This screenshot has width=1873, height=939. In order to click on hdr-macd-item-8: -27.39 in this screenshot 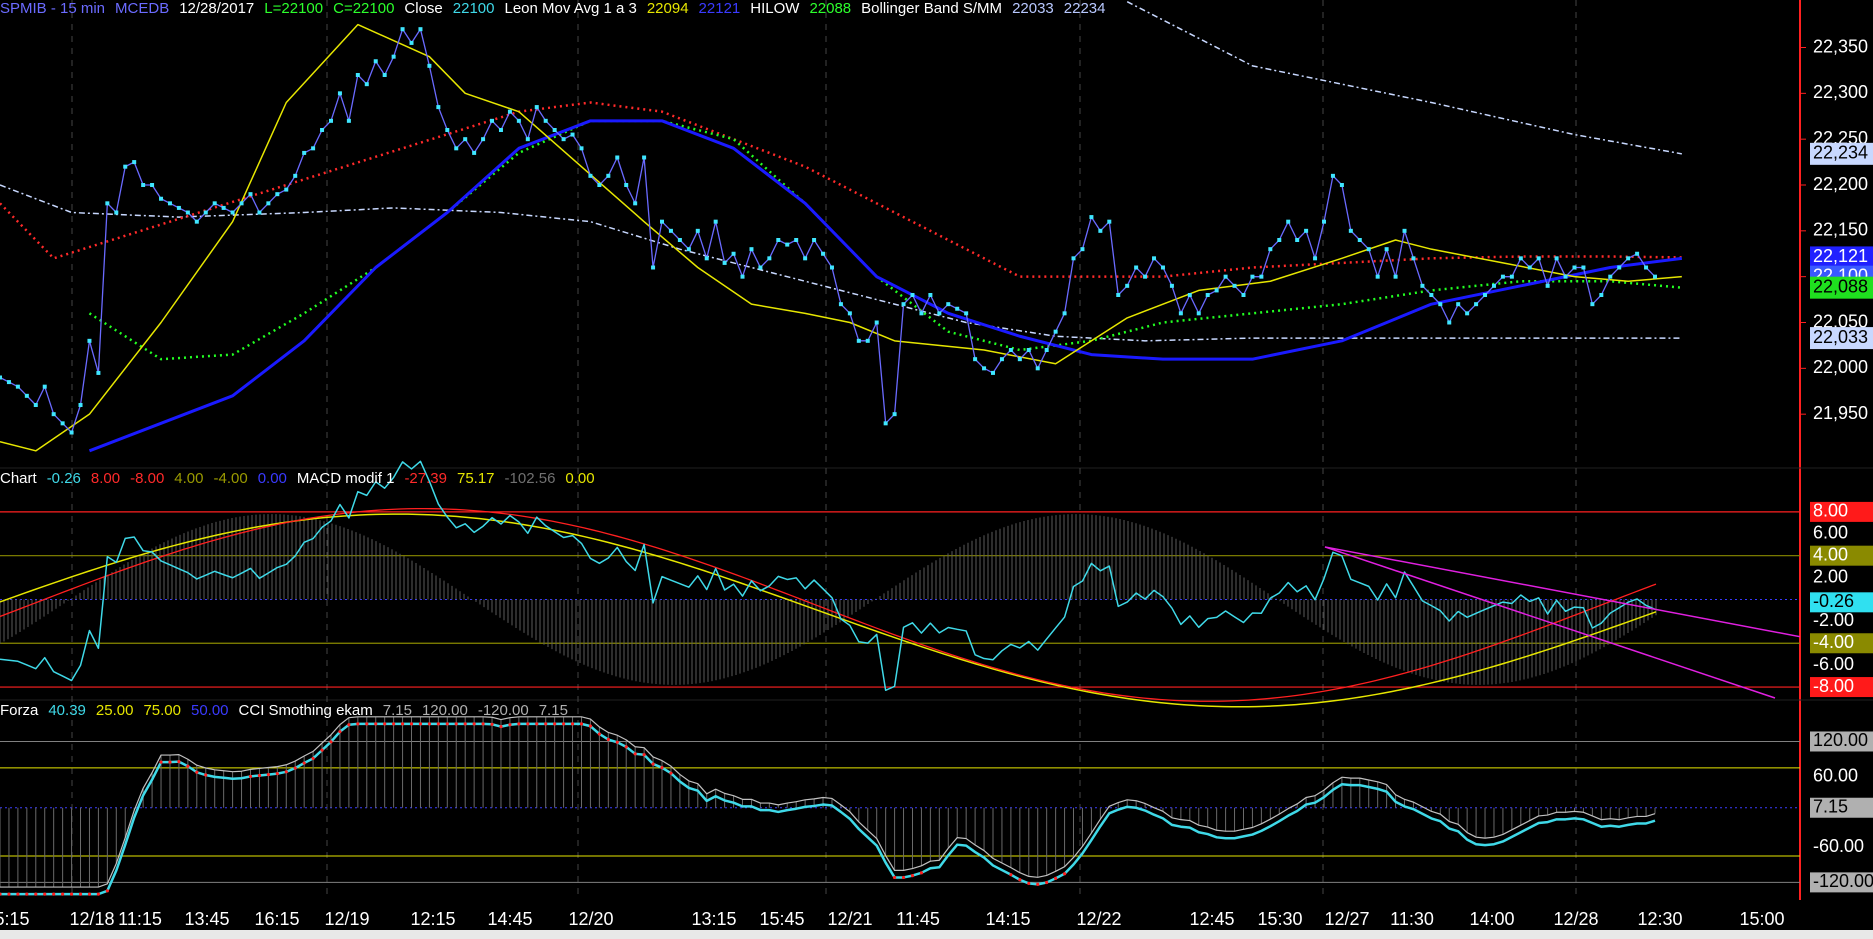, I will do `click(425, 478)`.